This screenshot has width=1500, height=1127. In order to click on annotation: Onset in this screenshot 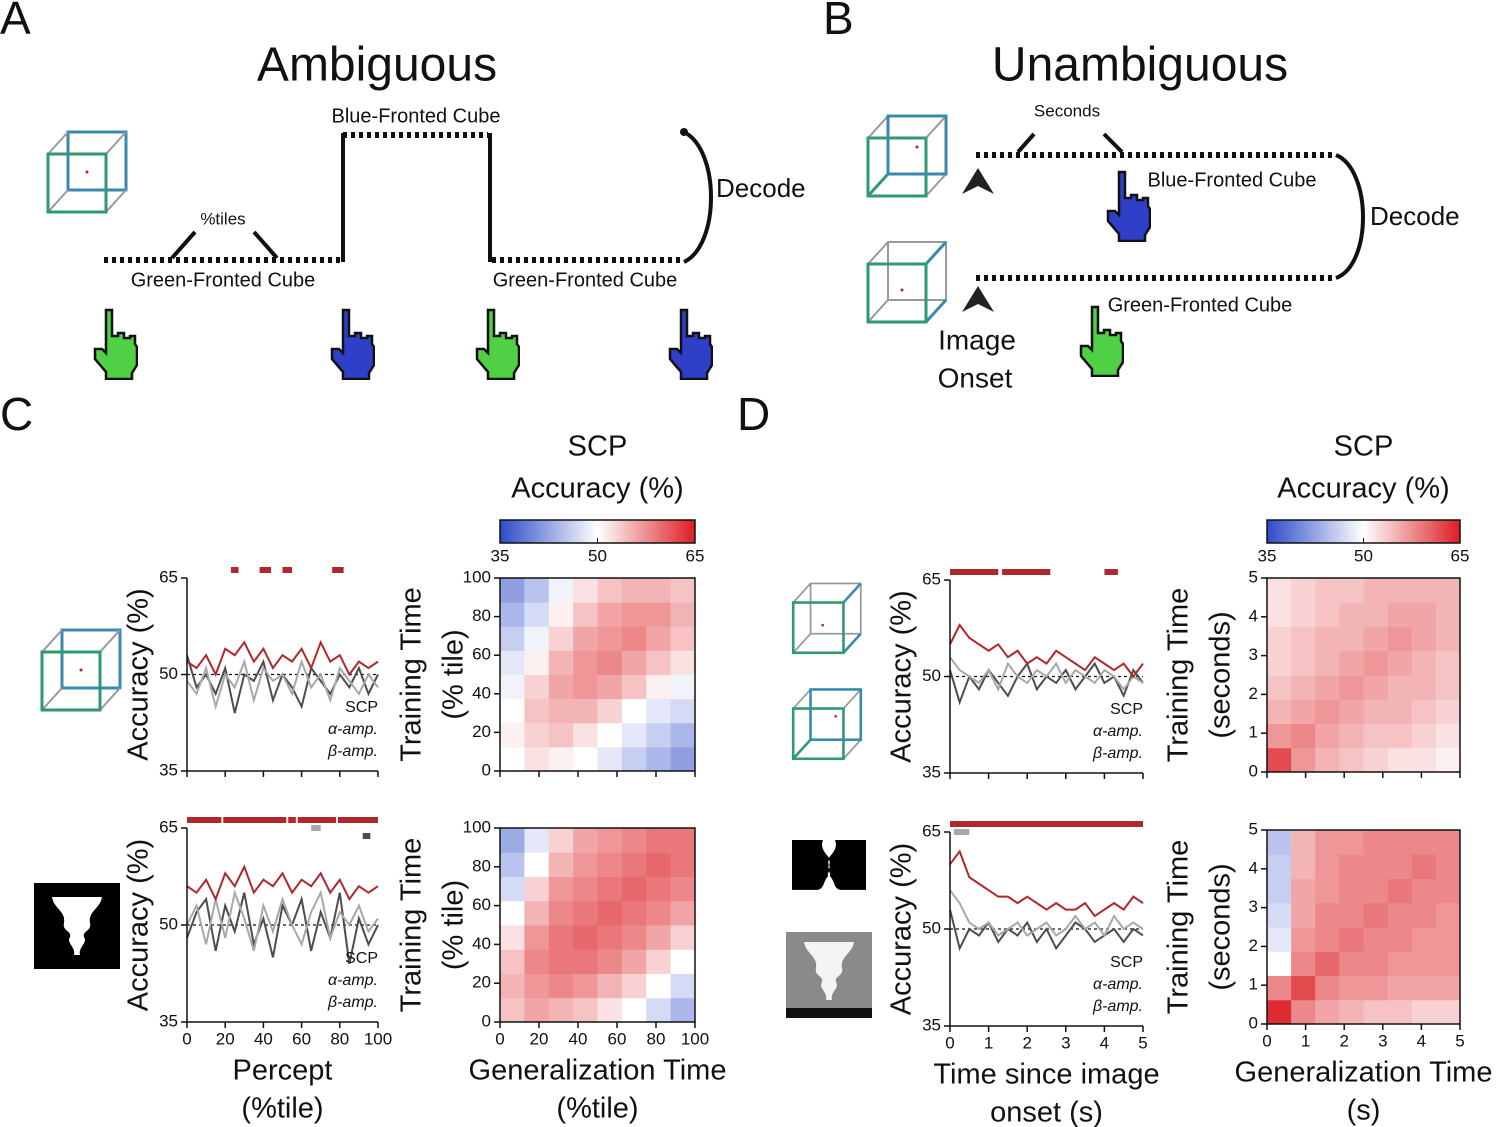, I will do `click(975, 377)`.